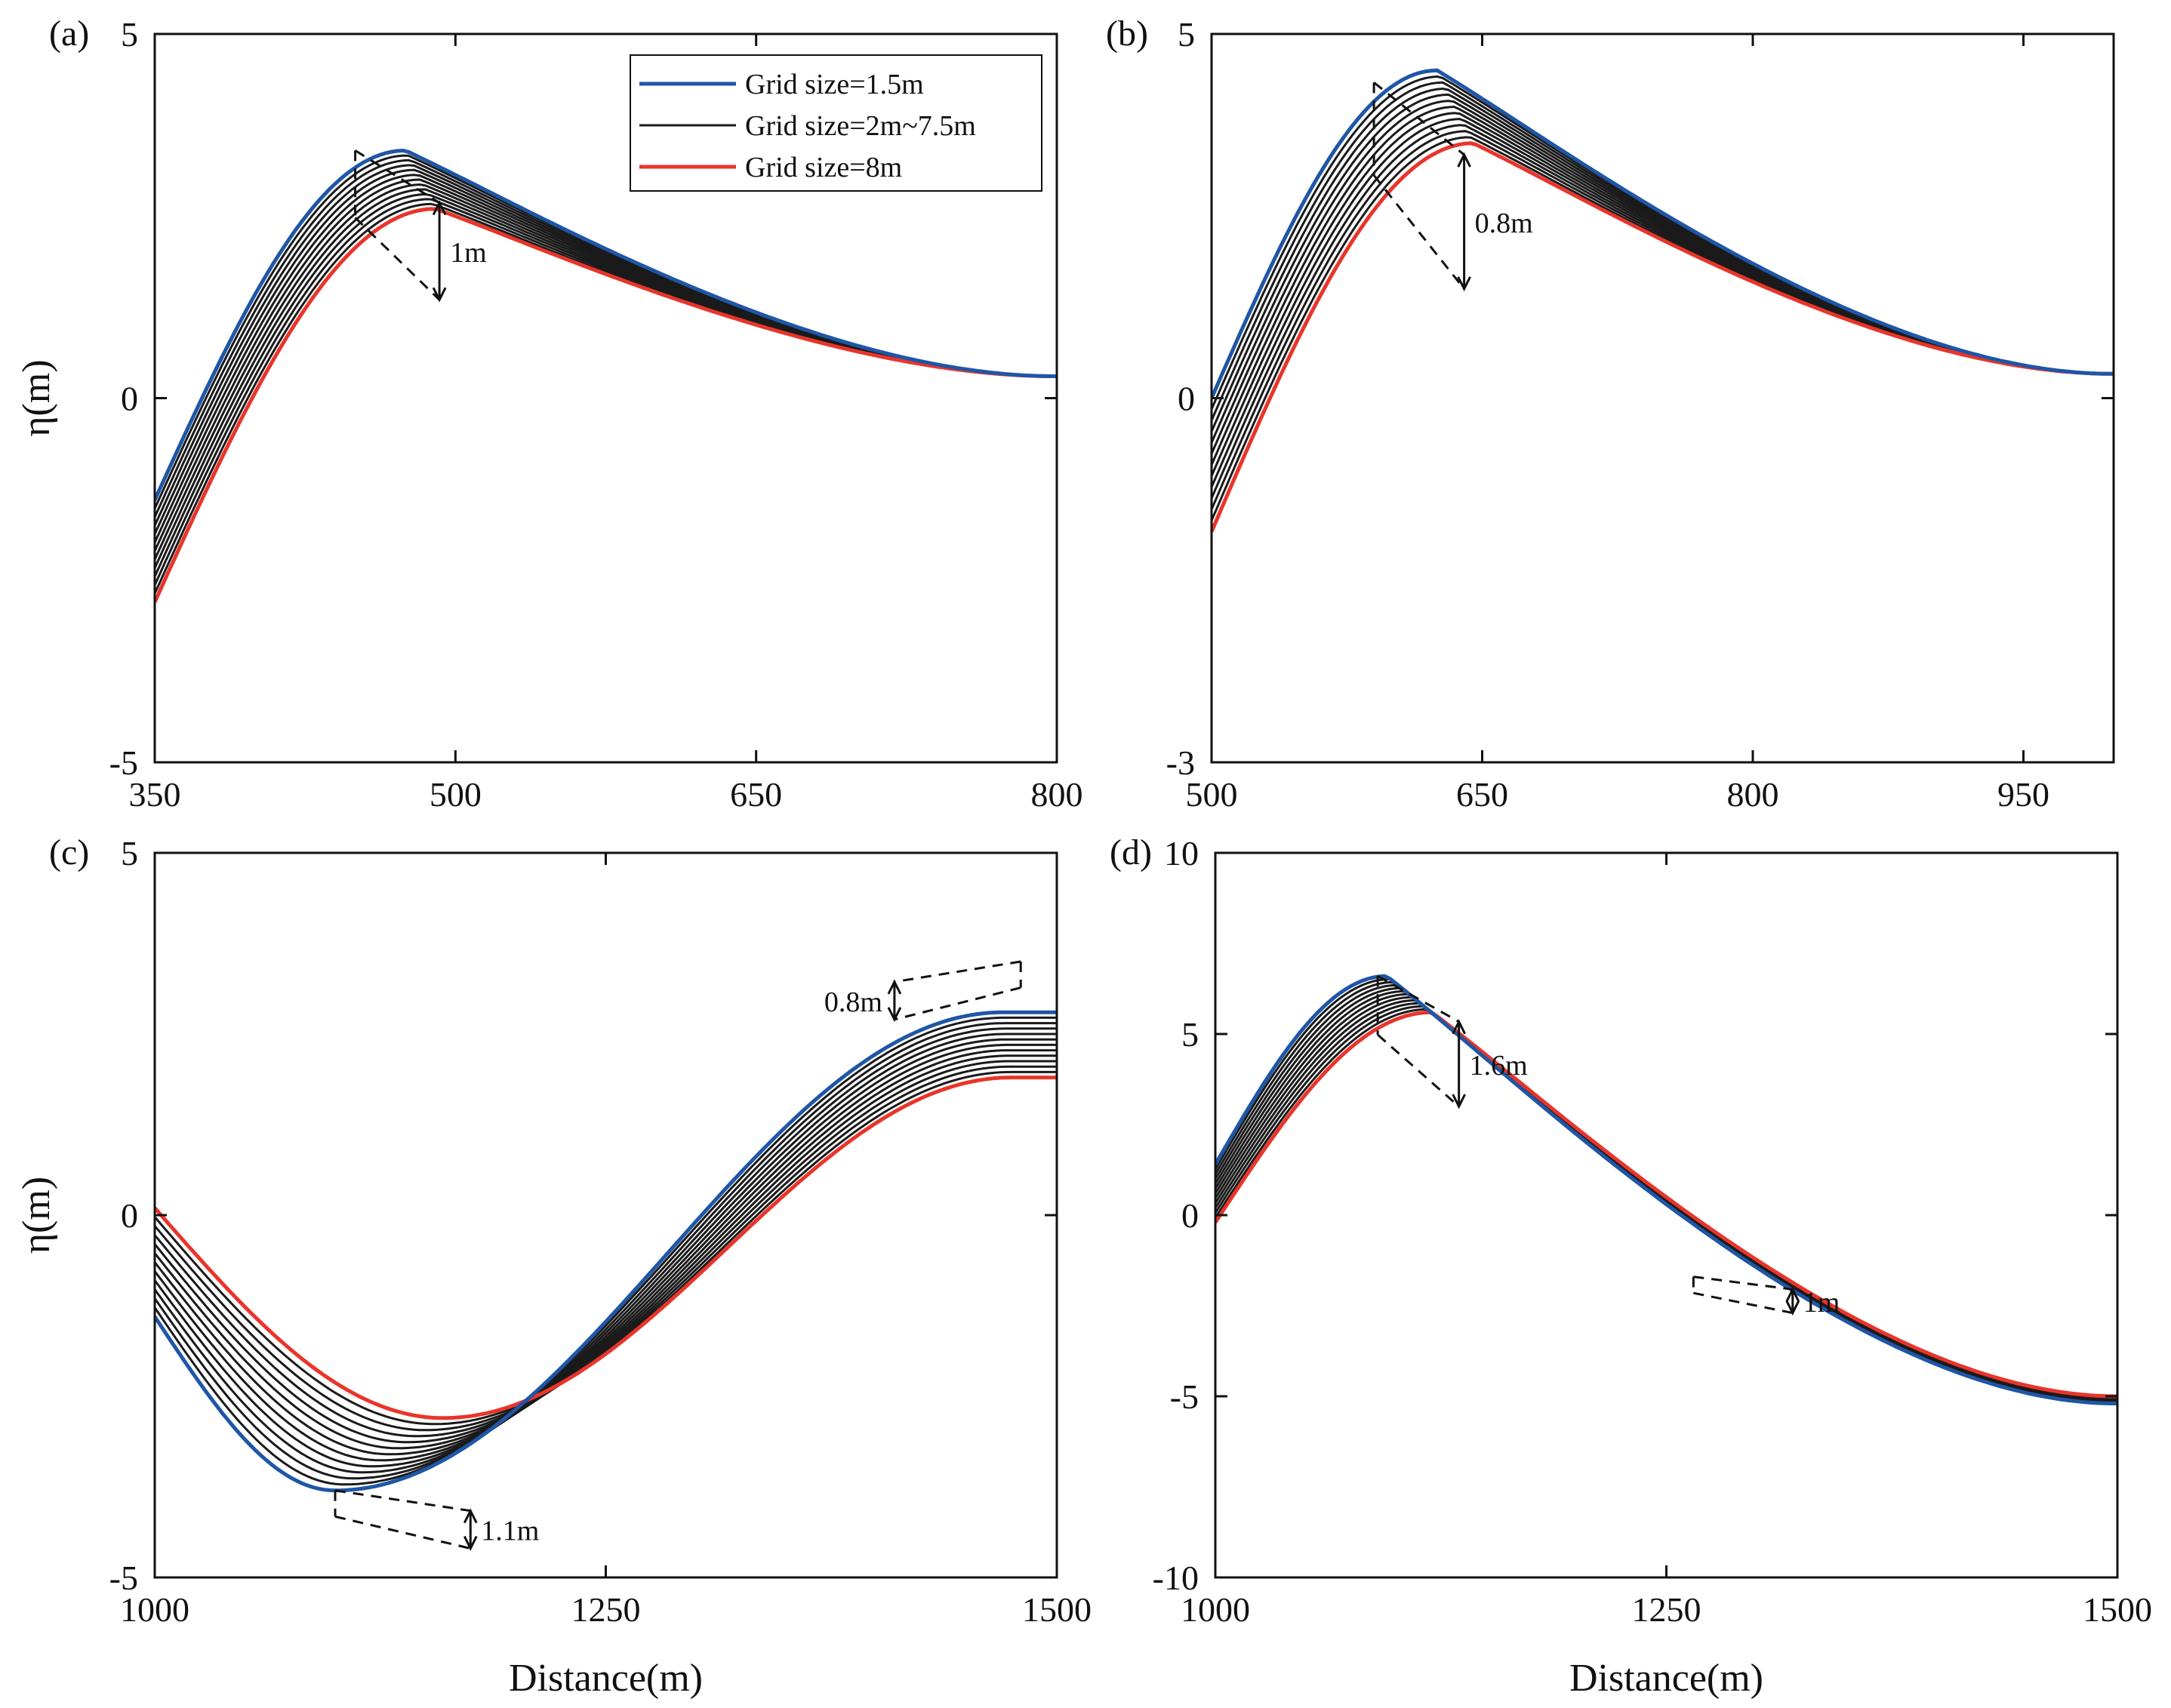  What do you see at coordinates (1176, 1578) in the screenshot?
I see `y-tick-label: -10` at bounding box center [1176, 1578].